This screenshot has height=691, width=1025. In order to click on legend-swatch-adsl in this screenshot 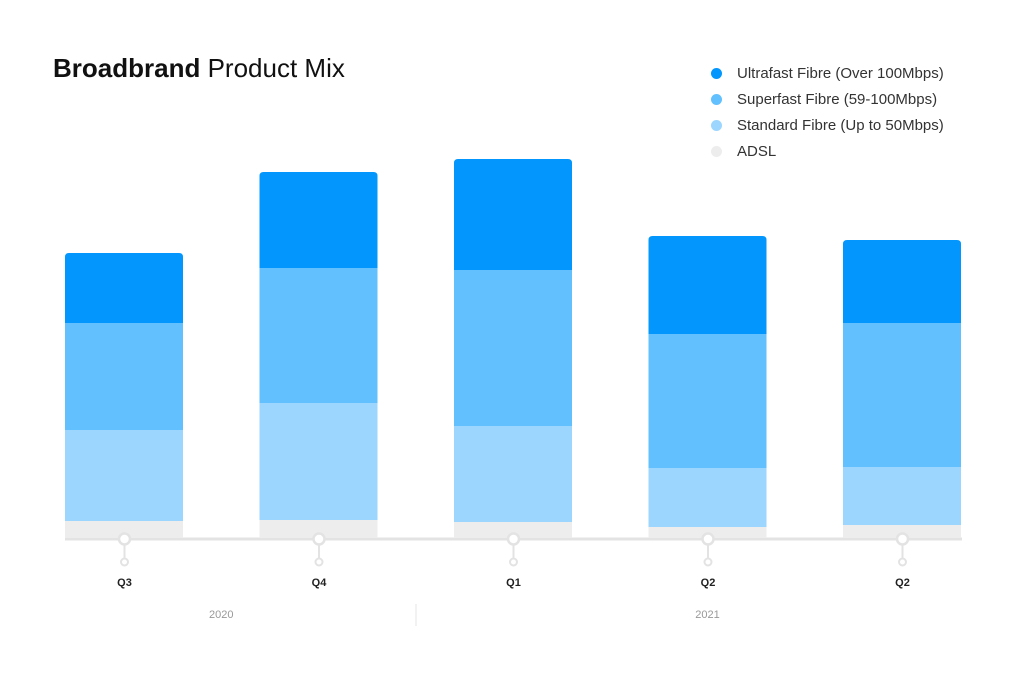, I will do `click(716, 151)`.